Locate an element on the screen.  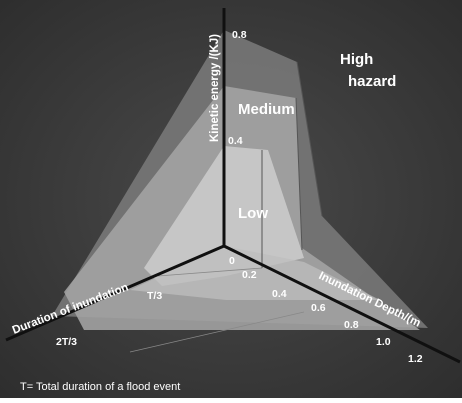
medium-hazard-label: Medium is located at coordinates (266, 109).